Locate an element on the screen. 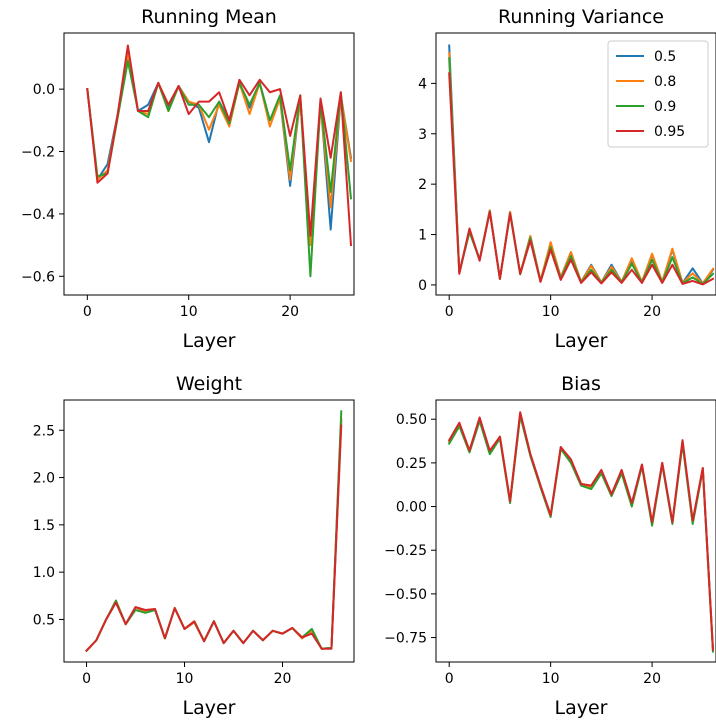 The height and width of the screenshot is (722, 716). bias-series-group is located at coordinates (581, 532).